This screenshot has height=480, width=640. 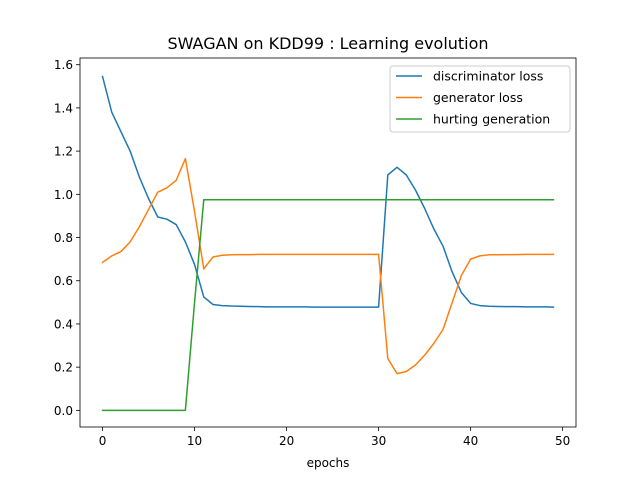 What do you see at coordinates (63, 281) in the screenshot?
I see `y-tick-label: 0.6` at bounding box center [63, 281].